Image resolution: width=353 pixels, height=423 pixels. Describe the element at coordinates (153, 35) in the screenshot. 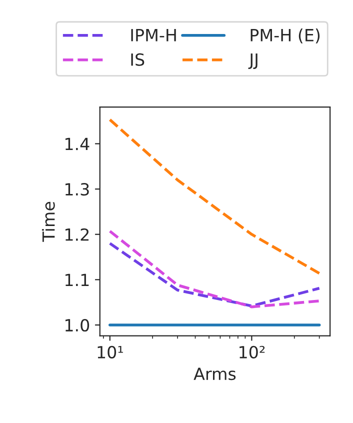

I see `legend-label: IPM-H` at that location.